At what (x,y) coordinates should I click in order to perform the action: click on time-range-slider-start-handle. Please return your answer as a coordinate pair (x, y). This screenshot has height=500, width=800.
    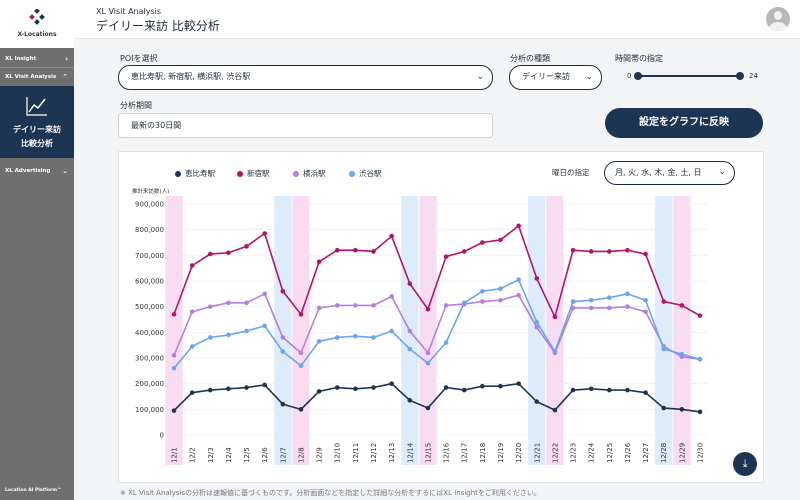
    Looking at the image, I should click on (638, 76).